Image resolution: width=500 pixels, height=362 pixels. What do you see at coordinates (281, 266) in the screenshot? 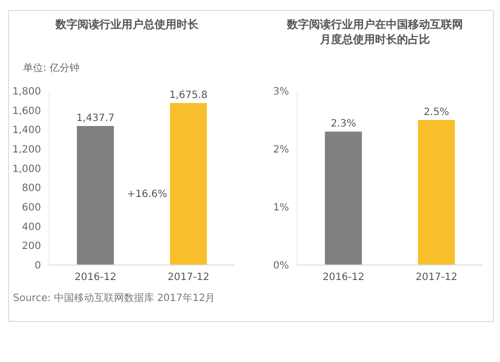
I see `y-tick-label: 0%` at bounding box center [281, 266].